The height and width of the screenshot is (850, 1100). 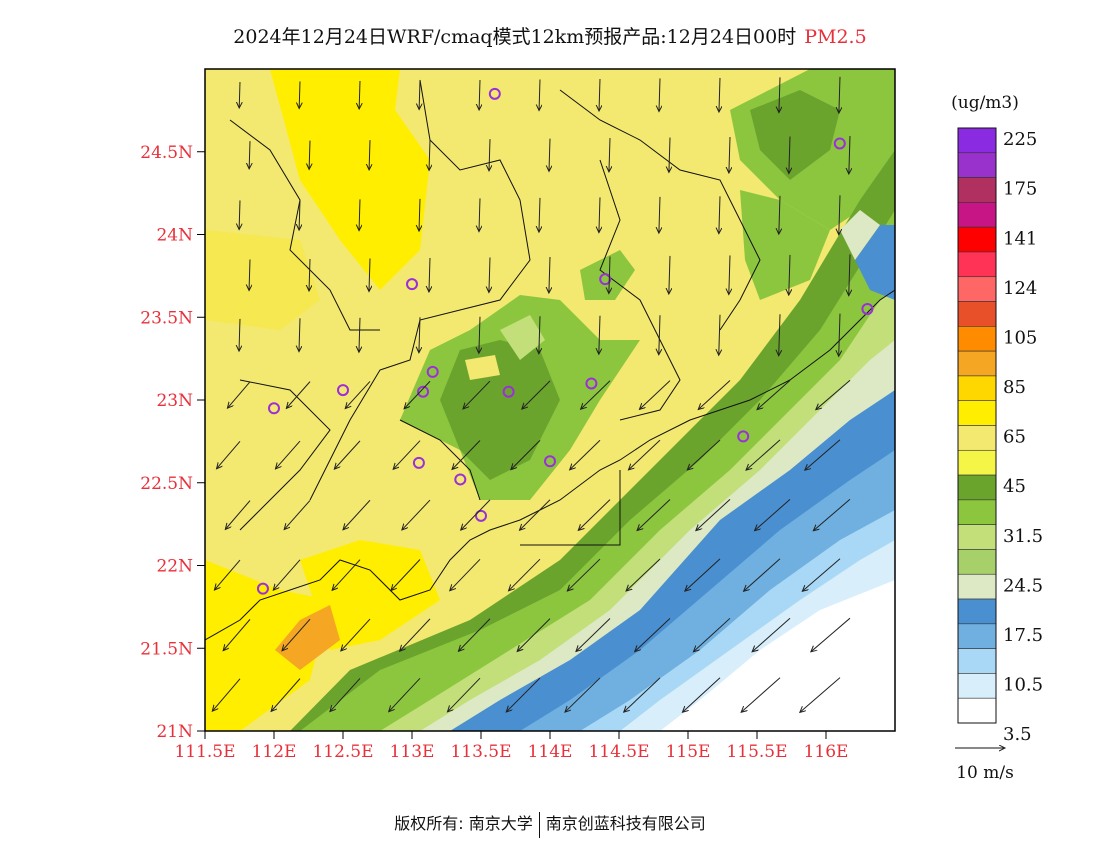 What do you see at coordinates (174, 401) in the screenshot?
I see `lat-tick-label: 23N` at bounding box center [174, 401].